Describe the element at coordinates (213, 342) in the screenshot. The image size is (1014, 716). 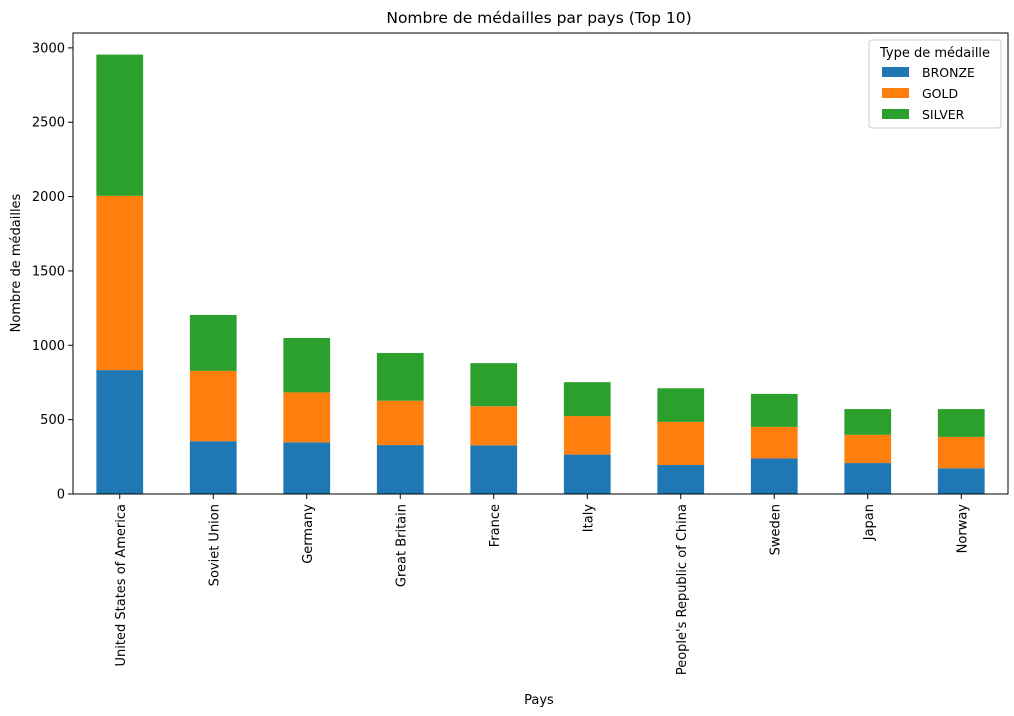
I see `bar-silver-soviet-union` at that location.